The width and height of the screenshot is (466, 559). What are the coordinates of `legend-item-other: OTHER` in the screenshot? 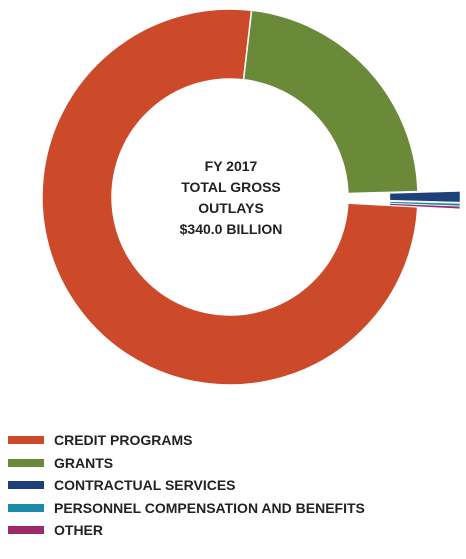 It's located at (186, 530).